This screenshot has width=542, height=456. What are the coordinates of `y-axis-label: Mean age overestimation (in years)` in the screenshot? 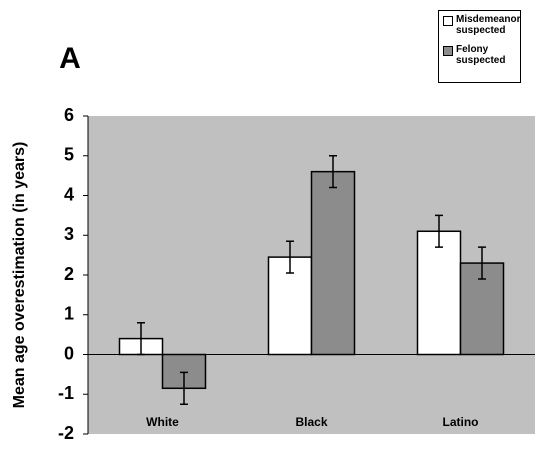 It's located at (19, 275).